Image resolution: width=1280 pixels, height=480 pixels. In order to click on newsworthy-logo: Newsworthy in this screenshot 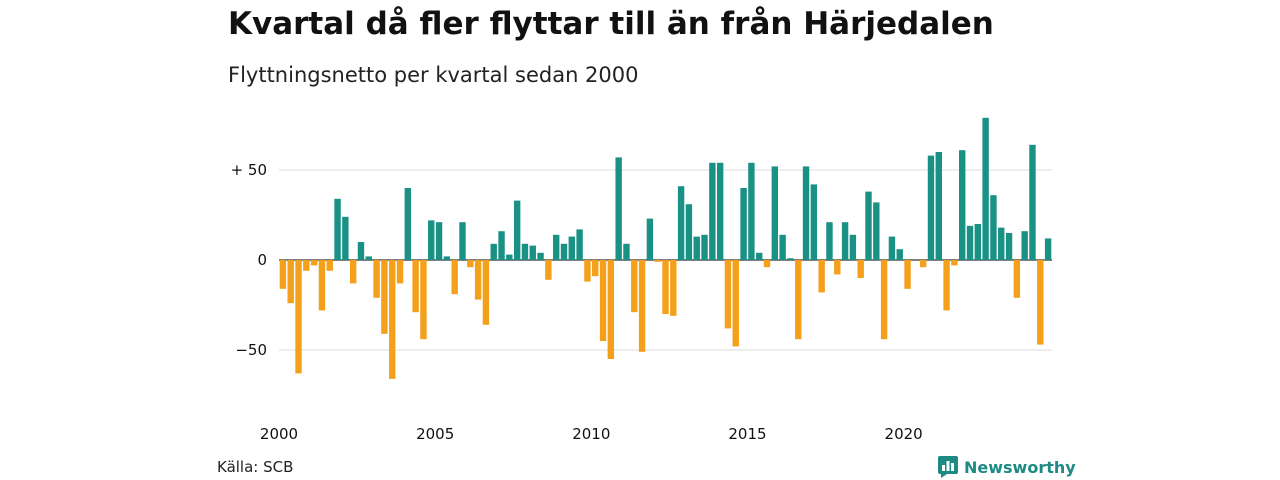, I will do `click(1007, 467)`.